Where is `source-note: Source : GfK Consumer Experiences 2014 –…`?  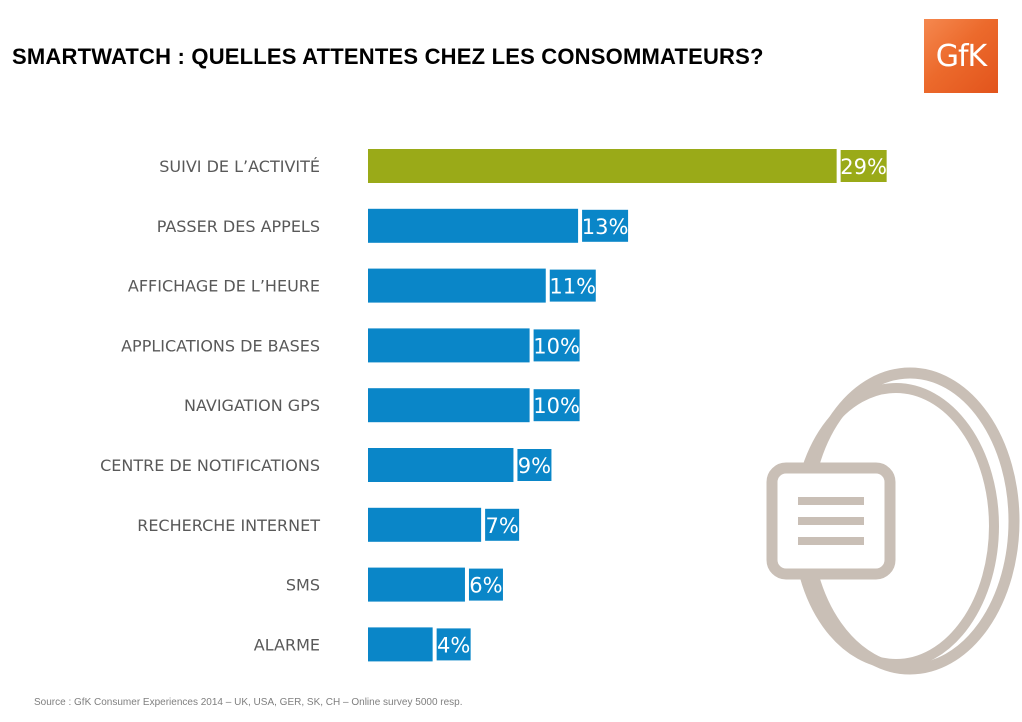 source-note: Source : GfK Consumer Experiences 2014 –… is located at coordinates (248, 702).